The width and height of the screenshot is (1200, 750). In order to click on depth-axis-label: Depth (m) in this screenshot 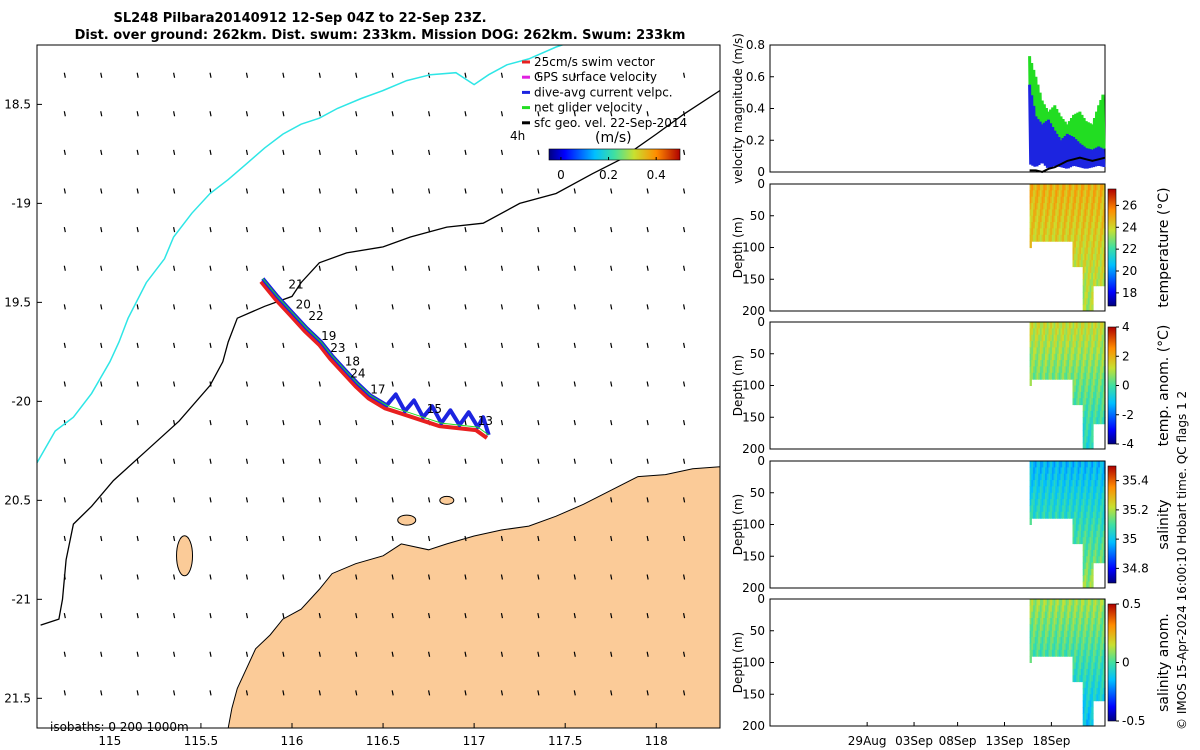, I will do `click(738, 247)`.